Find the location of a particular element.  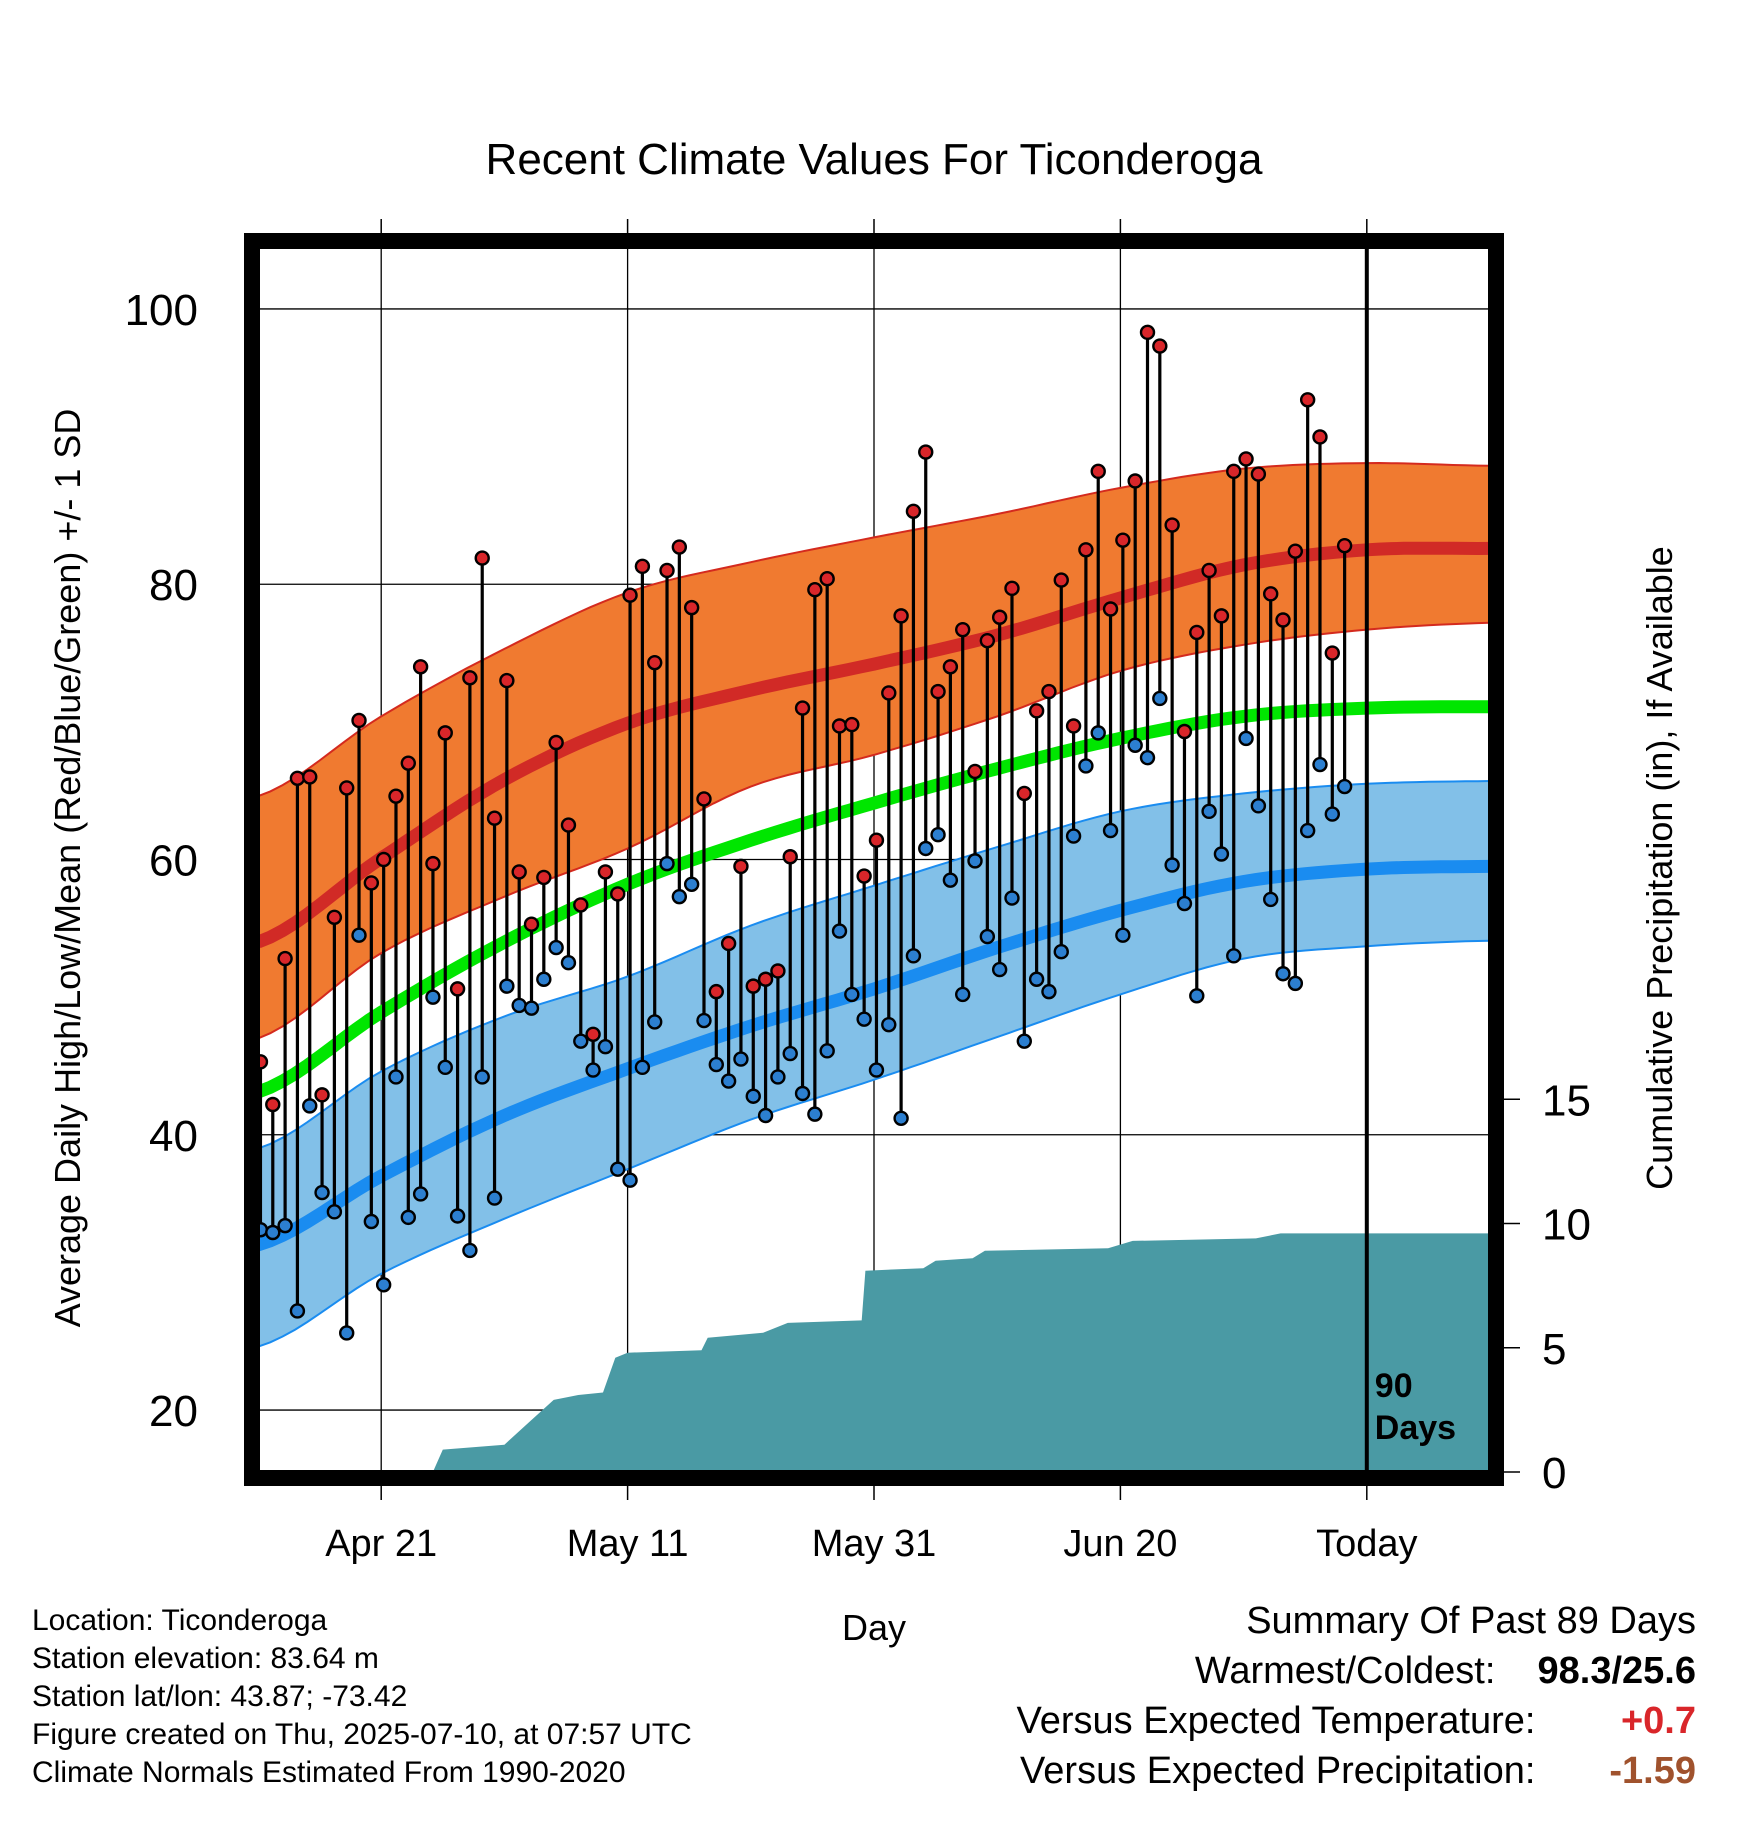

expected-precip-row: Versus Expected Precipitation: -1.59 is located at coordinates (1246, 1771).